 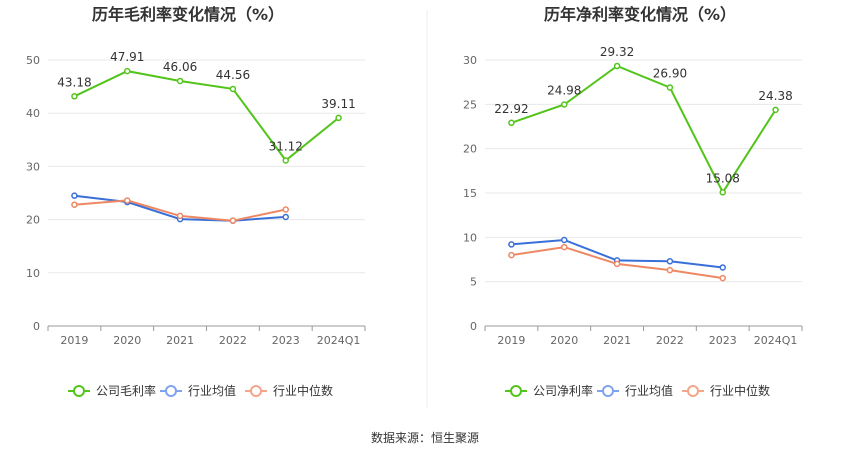 I want to click on data-label: 43.18, so click(x=74, y=82).